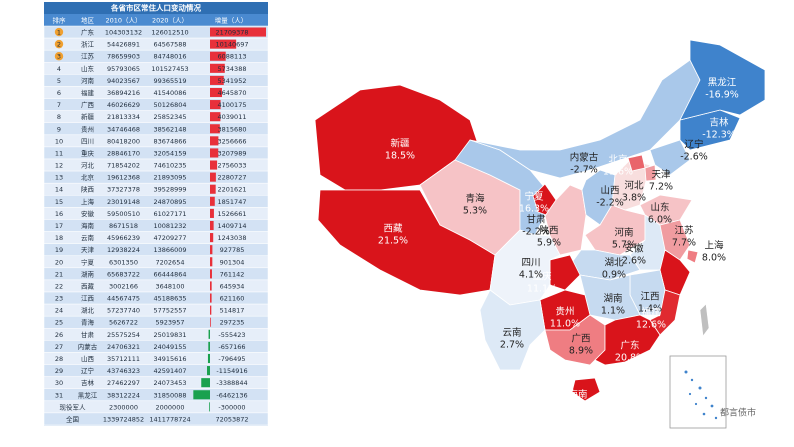 The image size is (794, 447). What do you see at coordinates (60, 20) in the screenshot?
I see `column-header: 排序` at bounding box center [60, 20].